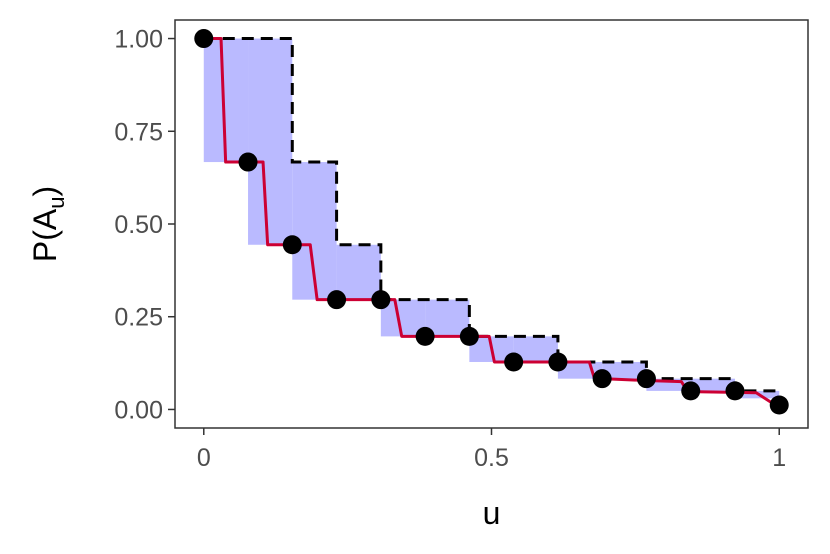  Describe the element at coordinates (492, 513) in the screenshot. I see `x-axis-title: u` at that location.